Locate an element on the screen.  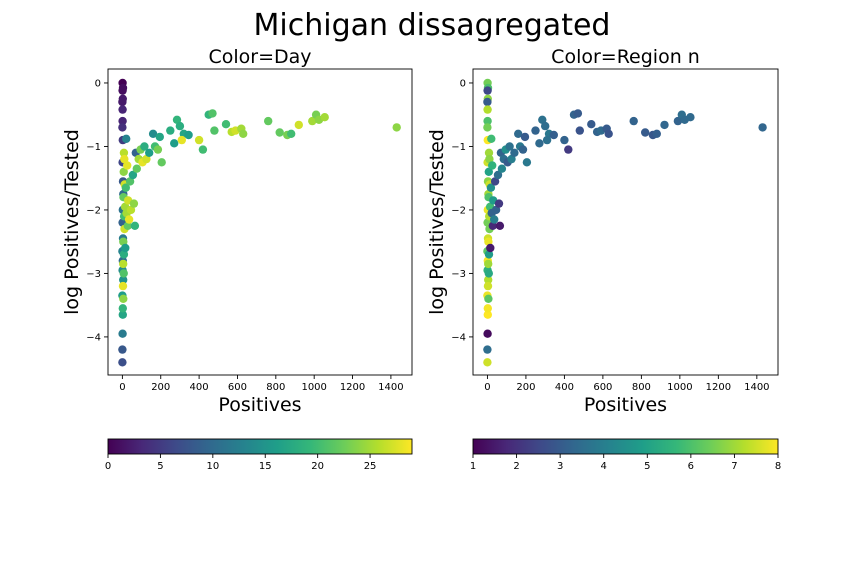
x-tick-label: 1200 is located at coordinates (718, 387).